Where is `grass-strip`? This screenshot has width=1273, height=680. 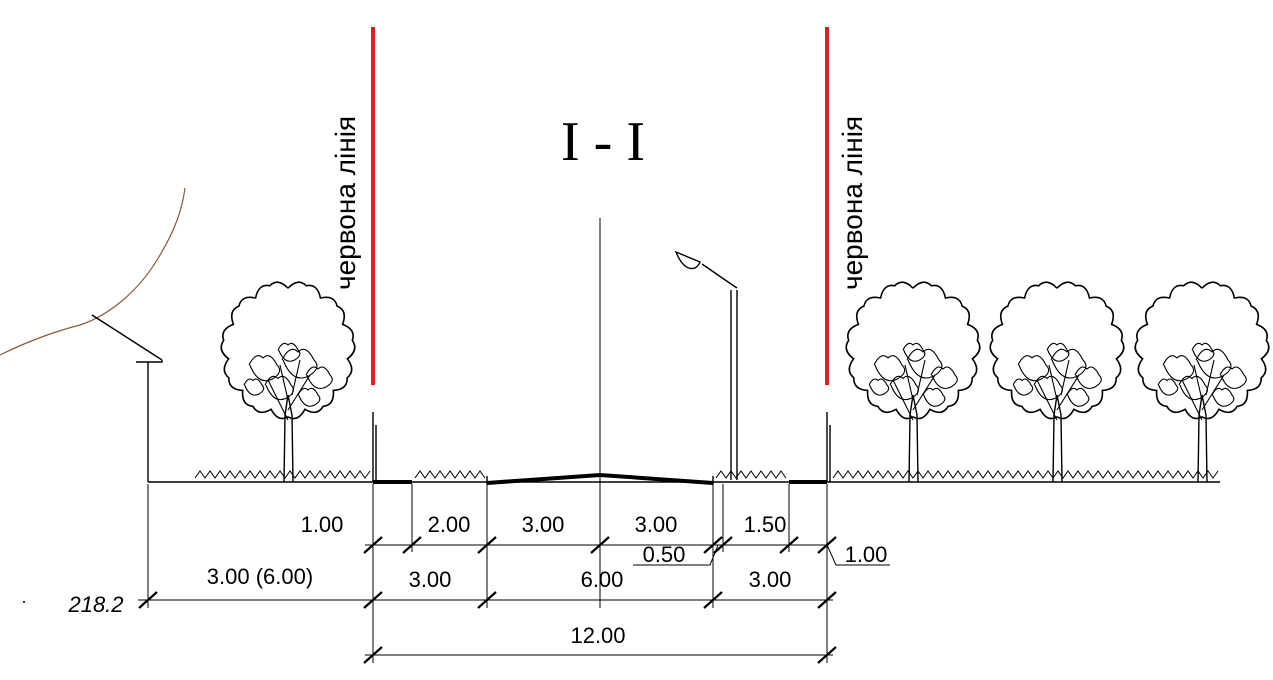
grass-strip is located at coordinates (706, 474).